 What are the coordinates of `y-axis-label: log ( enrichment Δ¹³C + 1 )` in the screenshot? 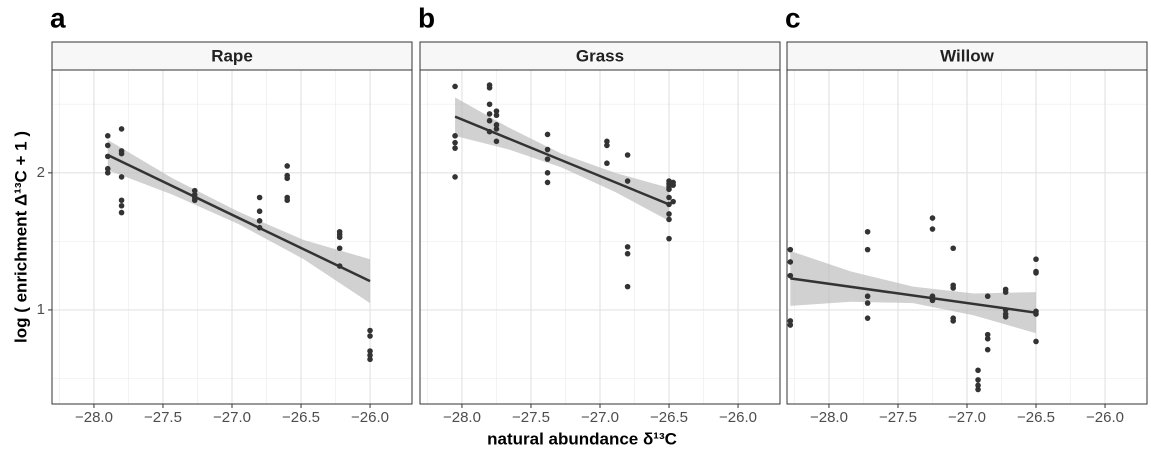 It's located at (20, 237).